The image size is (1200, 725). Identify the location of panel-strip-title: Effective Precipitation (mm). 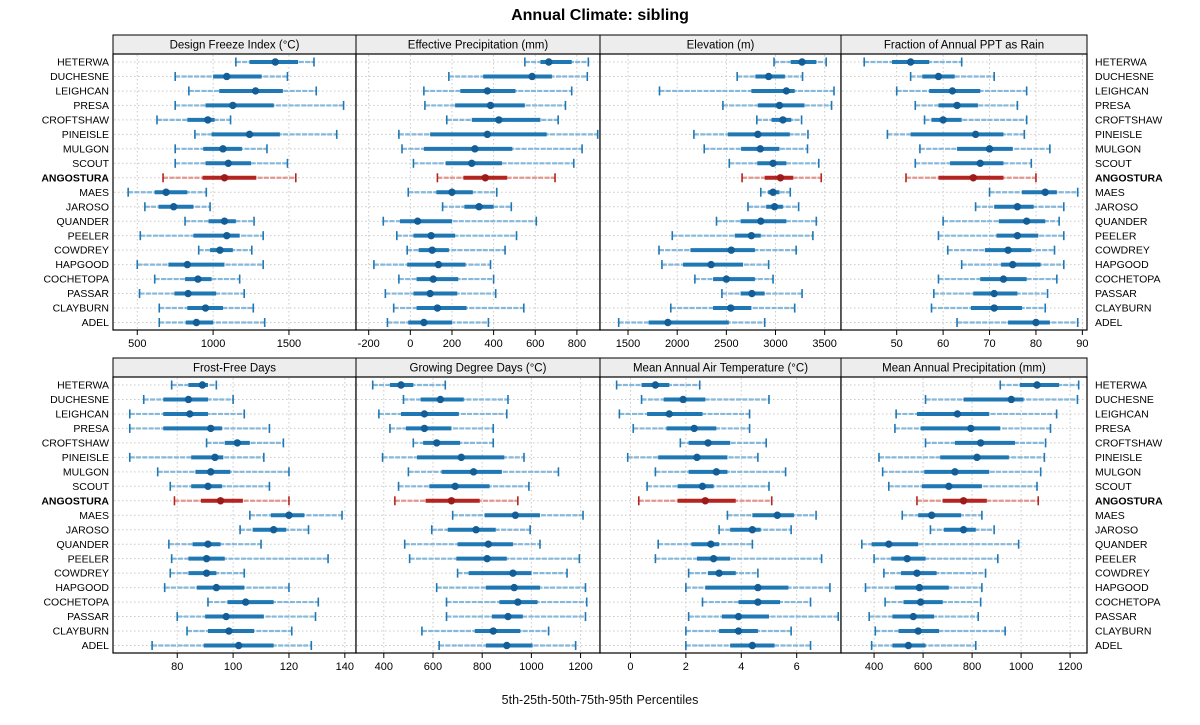
(478, 46).